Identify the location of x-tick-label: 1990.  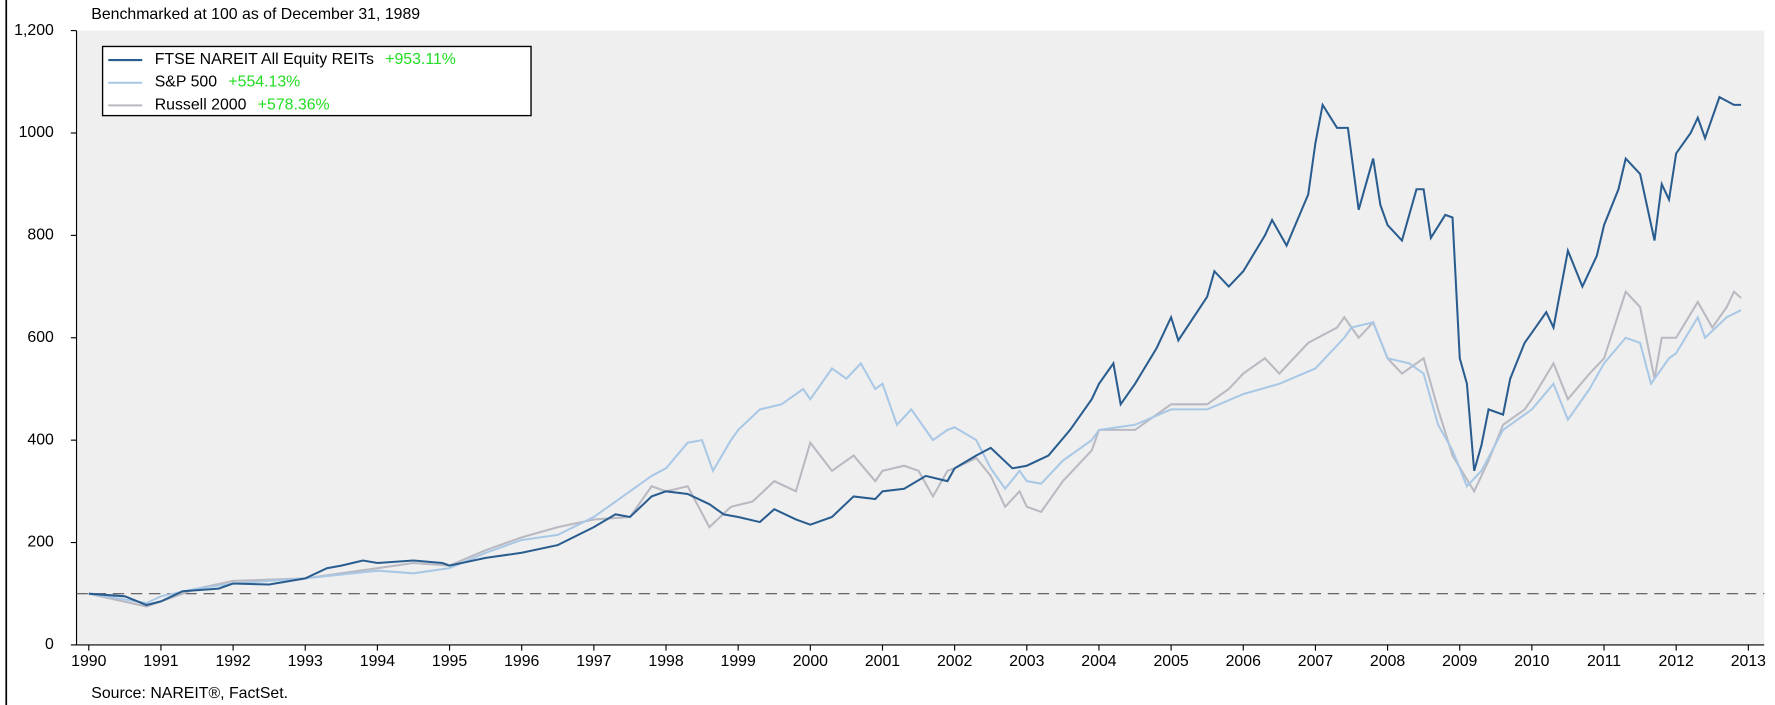
(88, 661).